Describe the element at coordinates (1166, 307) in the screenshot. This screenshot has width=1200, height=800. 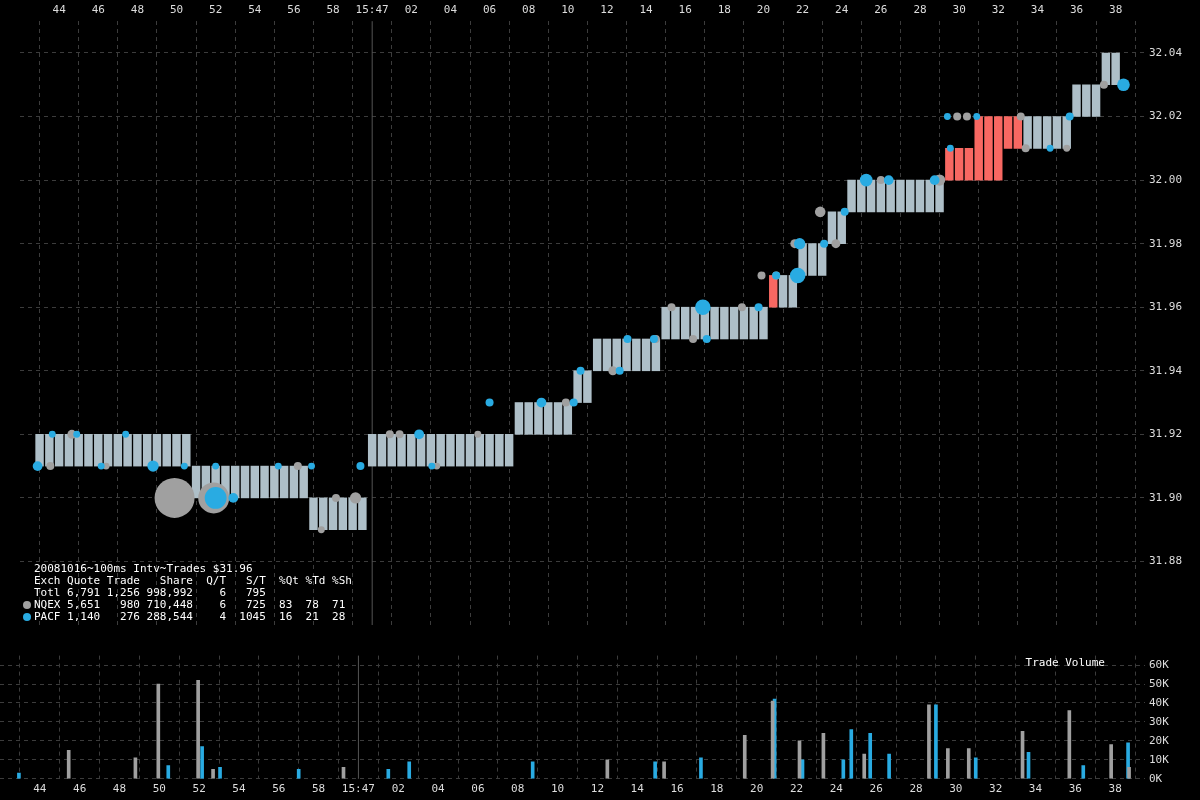
I see `y-tick-label: 31.96` at that location.